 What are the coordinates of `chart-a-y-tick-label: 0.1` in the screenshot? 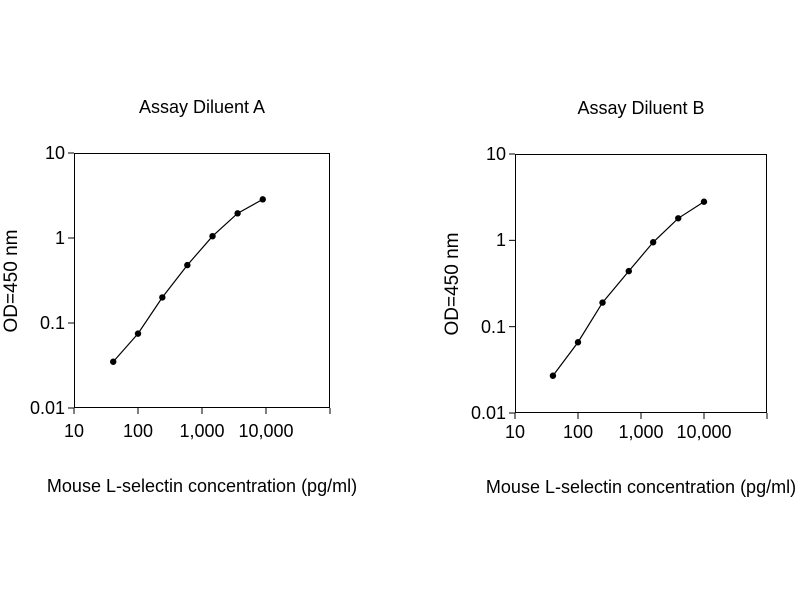 It's located at (52, 323).